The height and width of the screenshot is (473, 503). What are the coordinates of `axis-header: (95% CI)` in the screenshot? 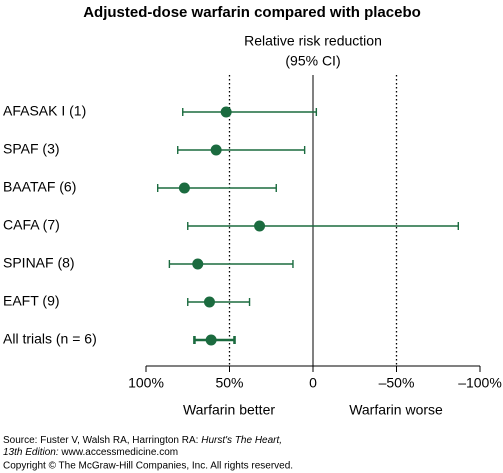 It's located at (312, 61).